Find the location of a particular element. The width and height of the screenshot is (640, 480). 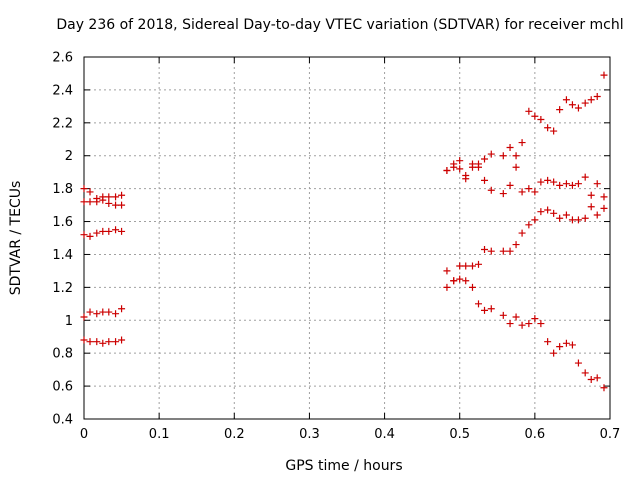

y-tick-label: 1.6 is located at coordinates (62, 222).